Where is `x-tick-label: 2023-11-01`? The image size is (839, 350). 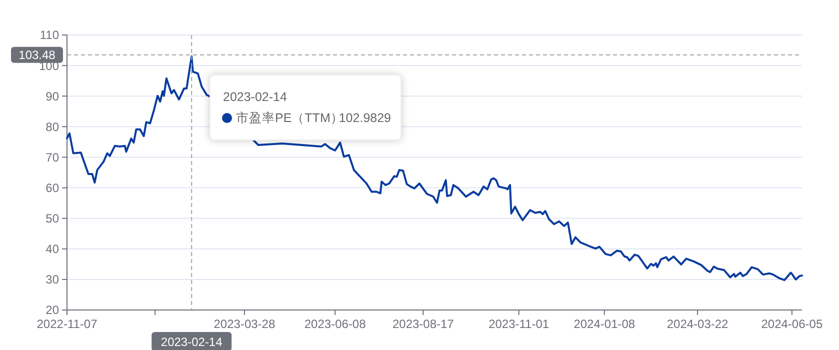
x-tick-label: 2023-11-01 is located at coordinates (519, 324).